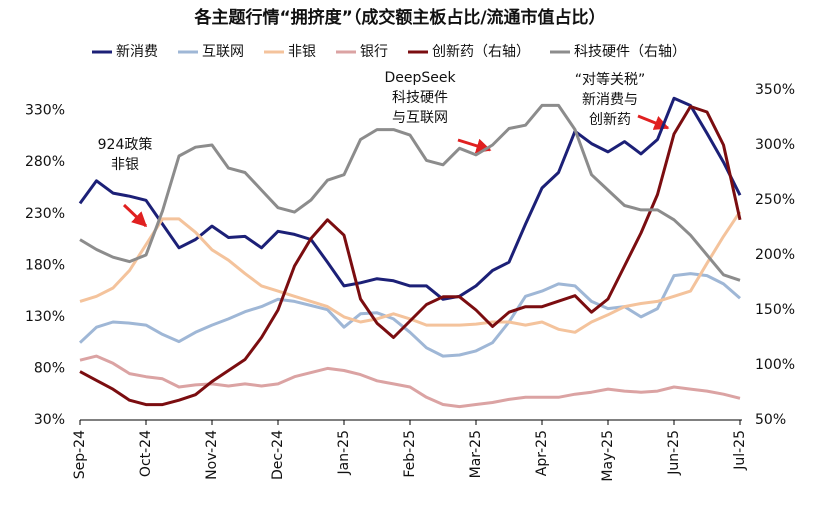 The width and height of the screenshot is (817, 509). Describe the element at coordinates (610, 120) in the screenshot. I see `annotation: 创新药` at that location.